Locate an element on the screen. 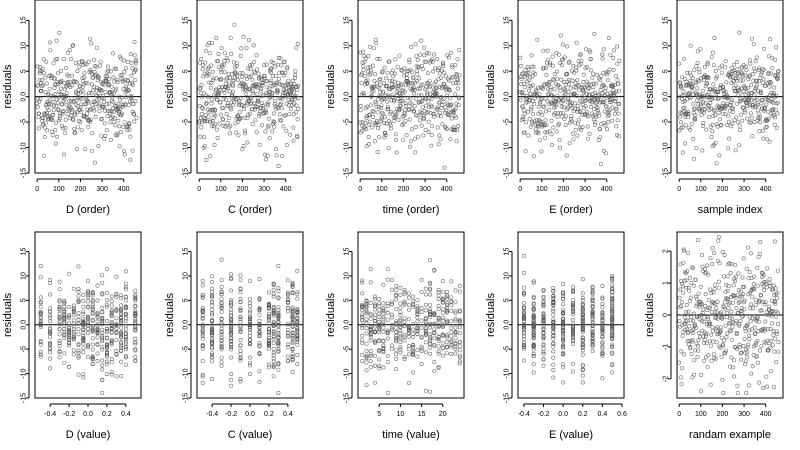  x-tick-label: 0.0 is located at coordinates (250, 414).